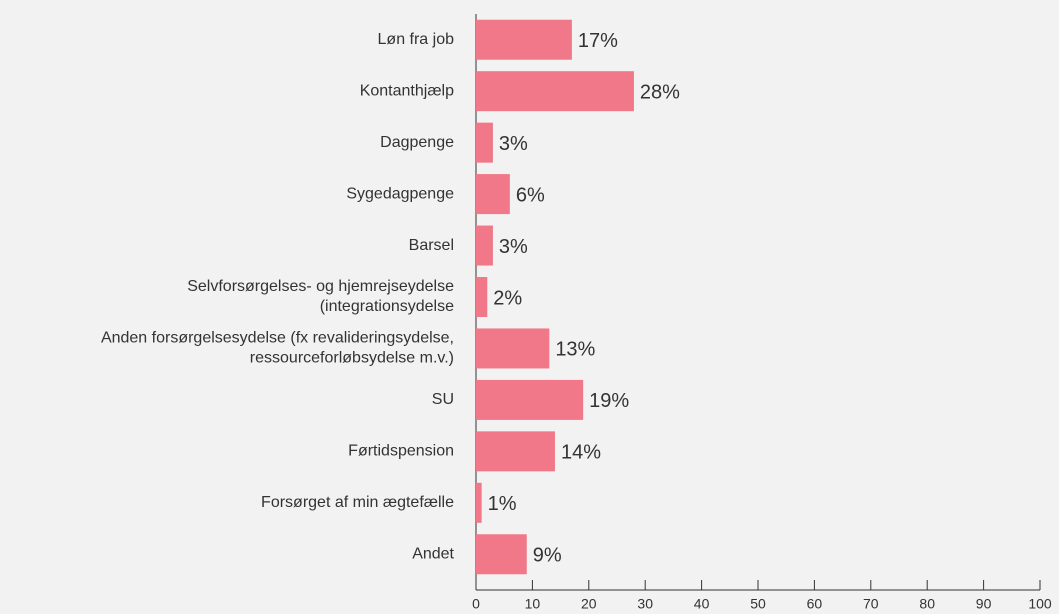  Describe the element at coordinates (581, 453) in the screenshot. I see `value-label: 14%` at that location.